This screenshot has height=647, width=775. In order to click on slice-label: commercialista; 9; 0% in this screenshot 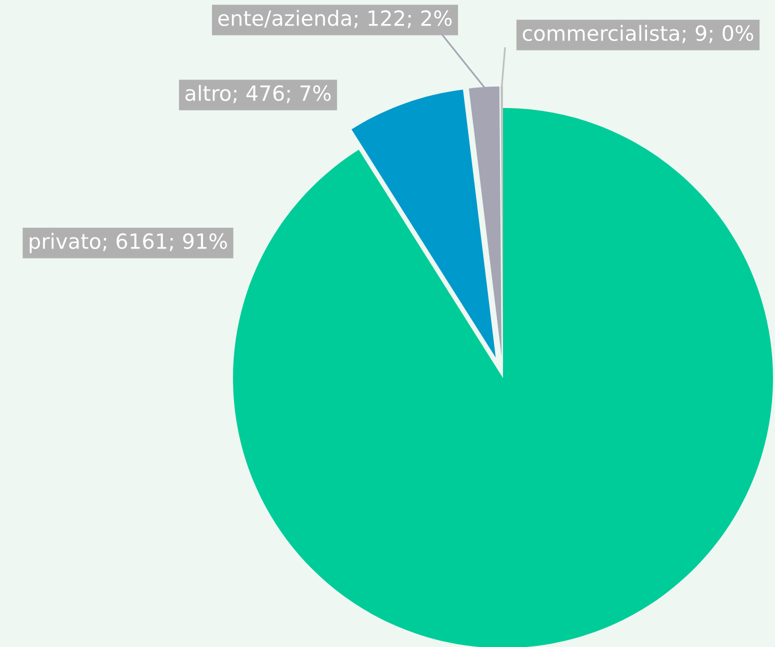, I will do `click(638, 34)`.